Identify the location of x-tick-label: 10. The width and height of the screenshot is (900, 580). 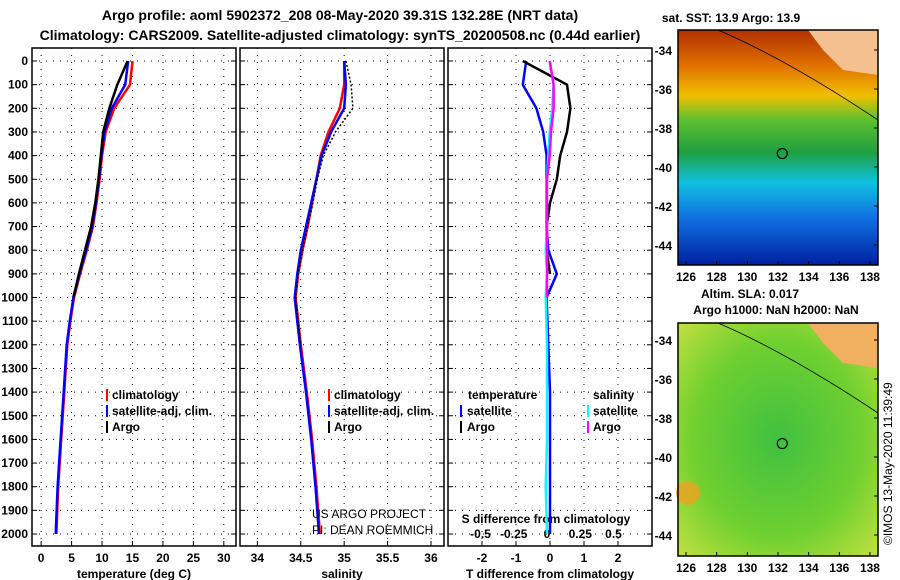
(102, 558).